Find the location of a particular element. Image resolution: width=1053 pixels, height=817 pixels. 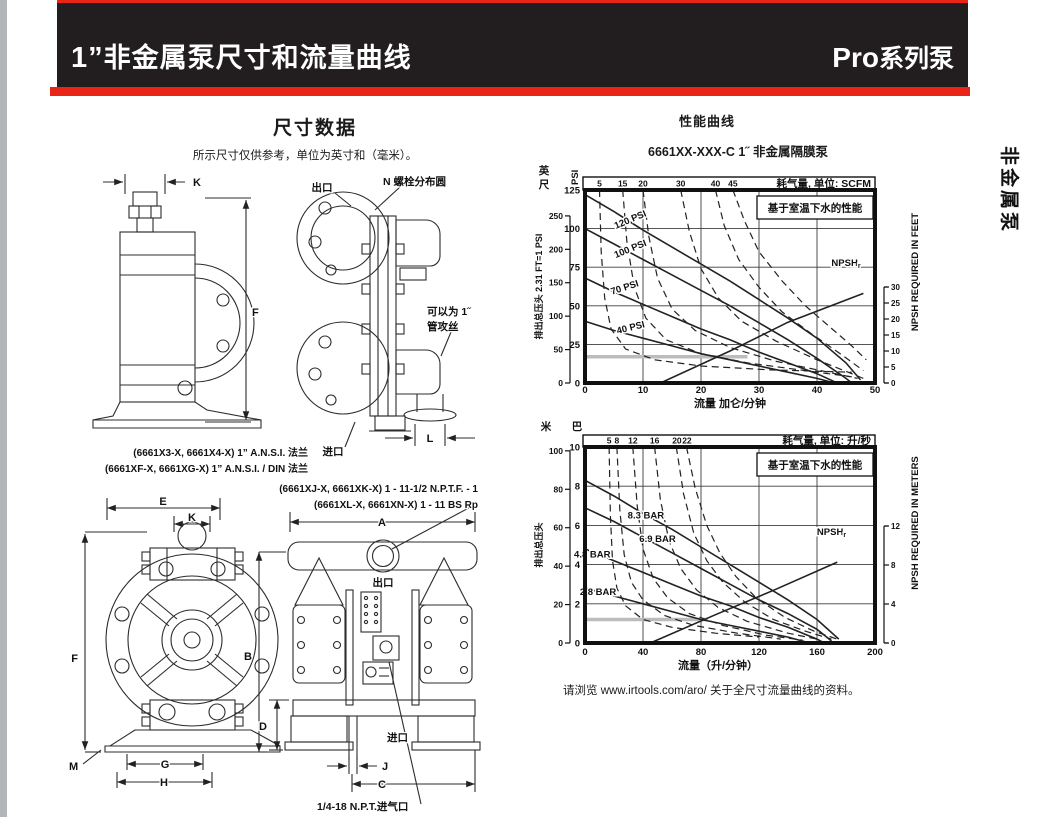

outlet-label-front: 出口 is located at coordinates (383, 582).